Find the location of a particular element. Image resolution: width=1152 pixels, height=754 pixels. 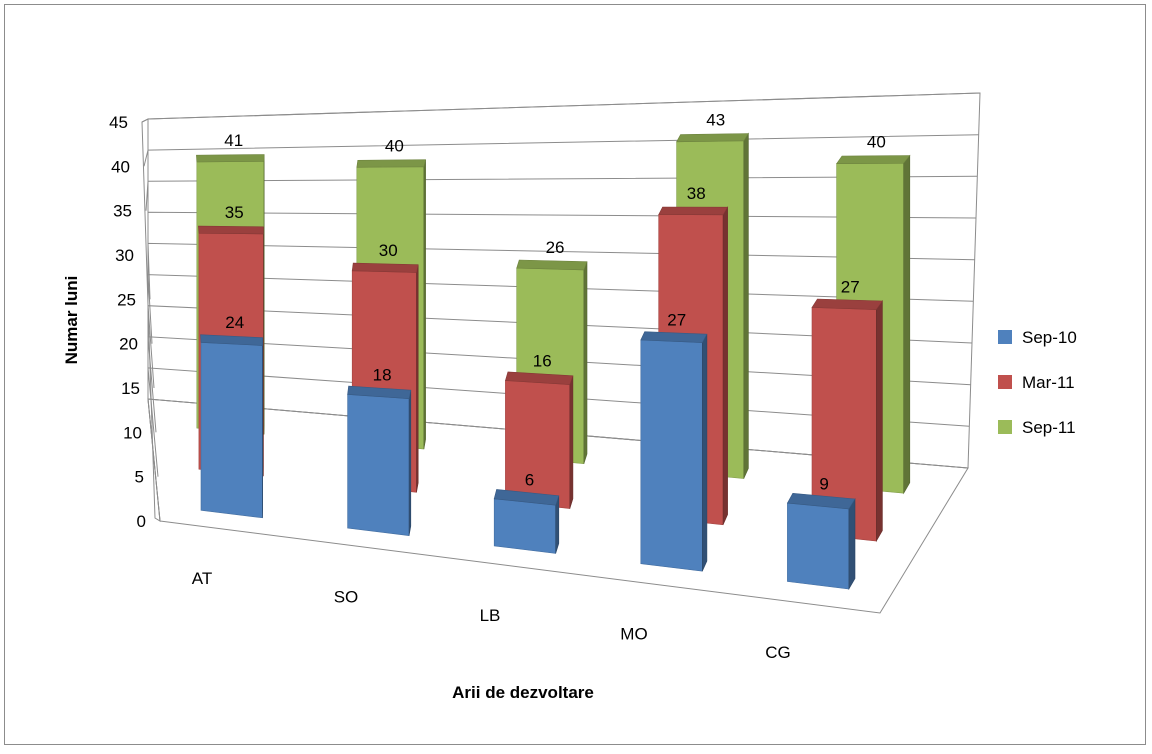

y-tick-label: 30 is located at coordinates (124, 255).